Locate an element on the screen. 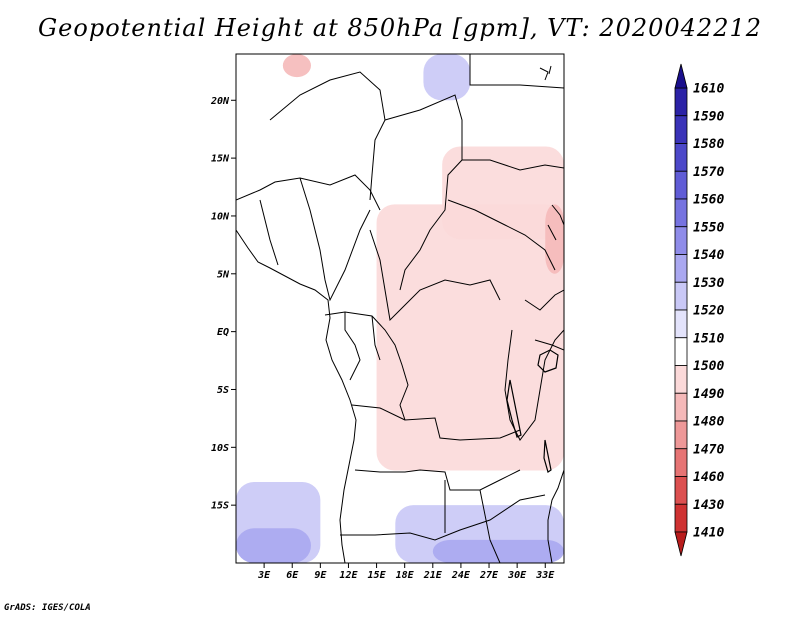 The image size is (800, 618). lake-victoria is located at coordinates (548, 361).